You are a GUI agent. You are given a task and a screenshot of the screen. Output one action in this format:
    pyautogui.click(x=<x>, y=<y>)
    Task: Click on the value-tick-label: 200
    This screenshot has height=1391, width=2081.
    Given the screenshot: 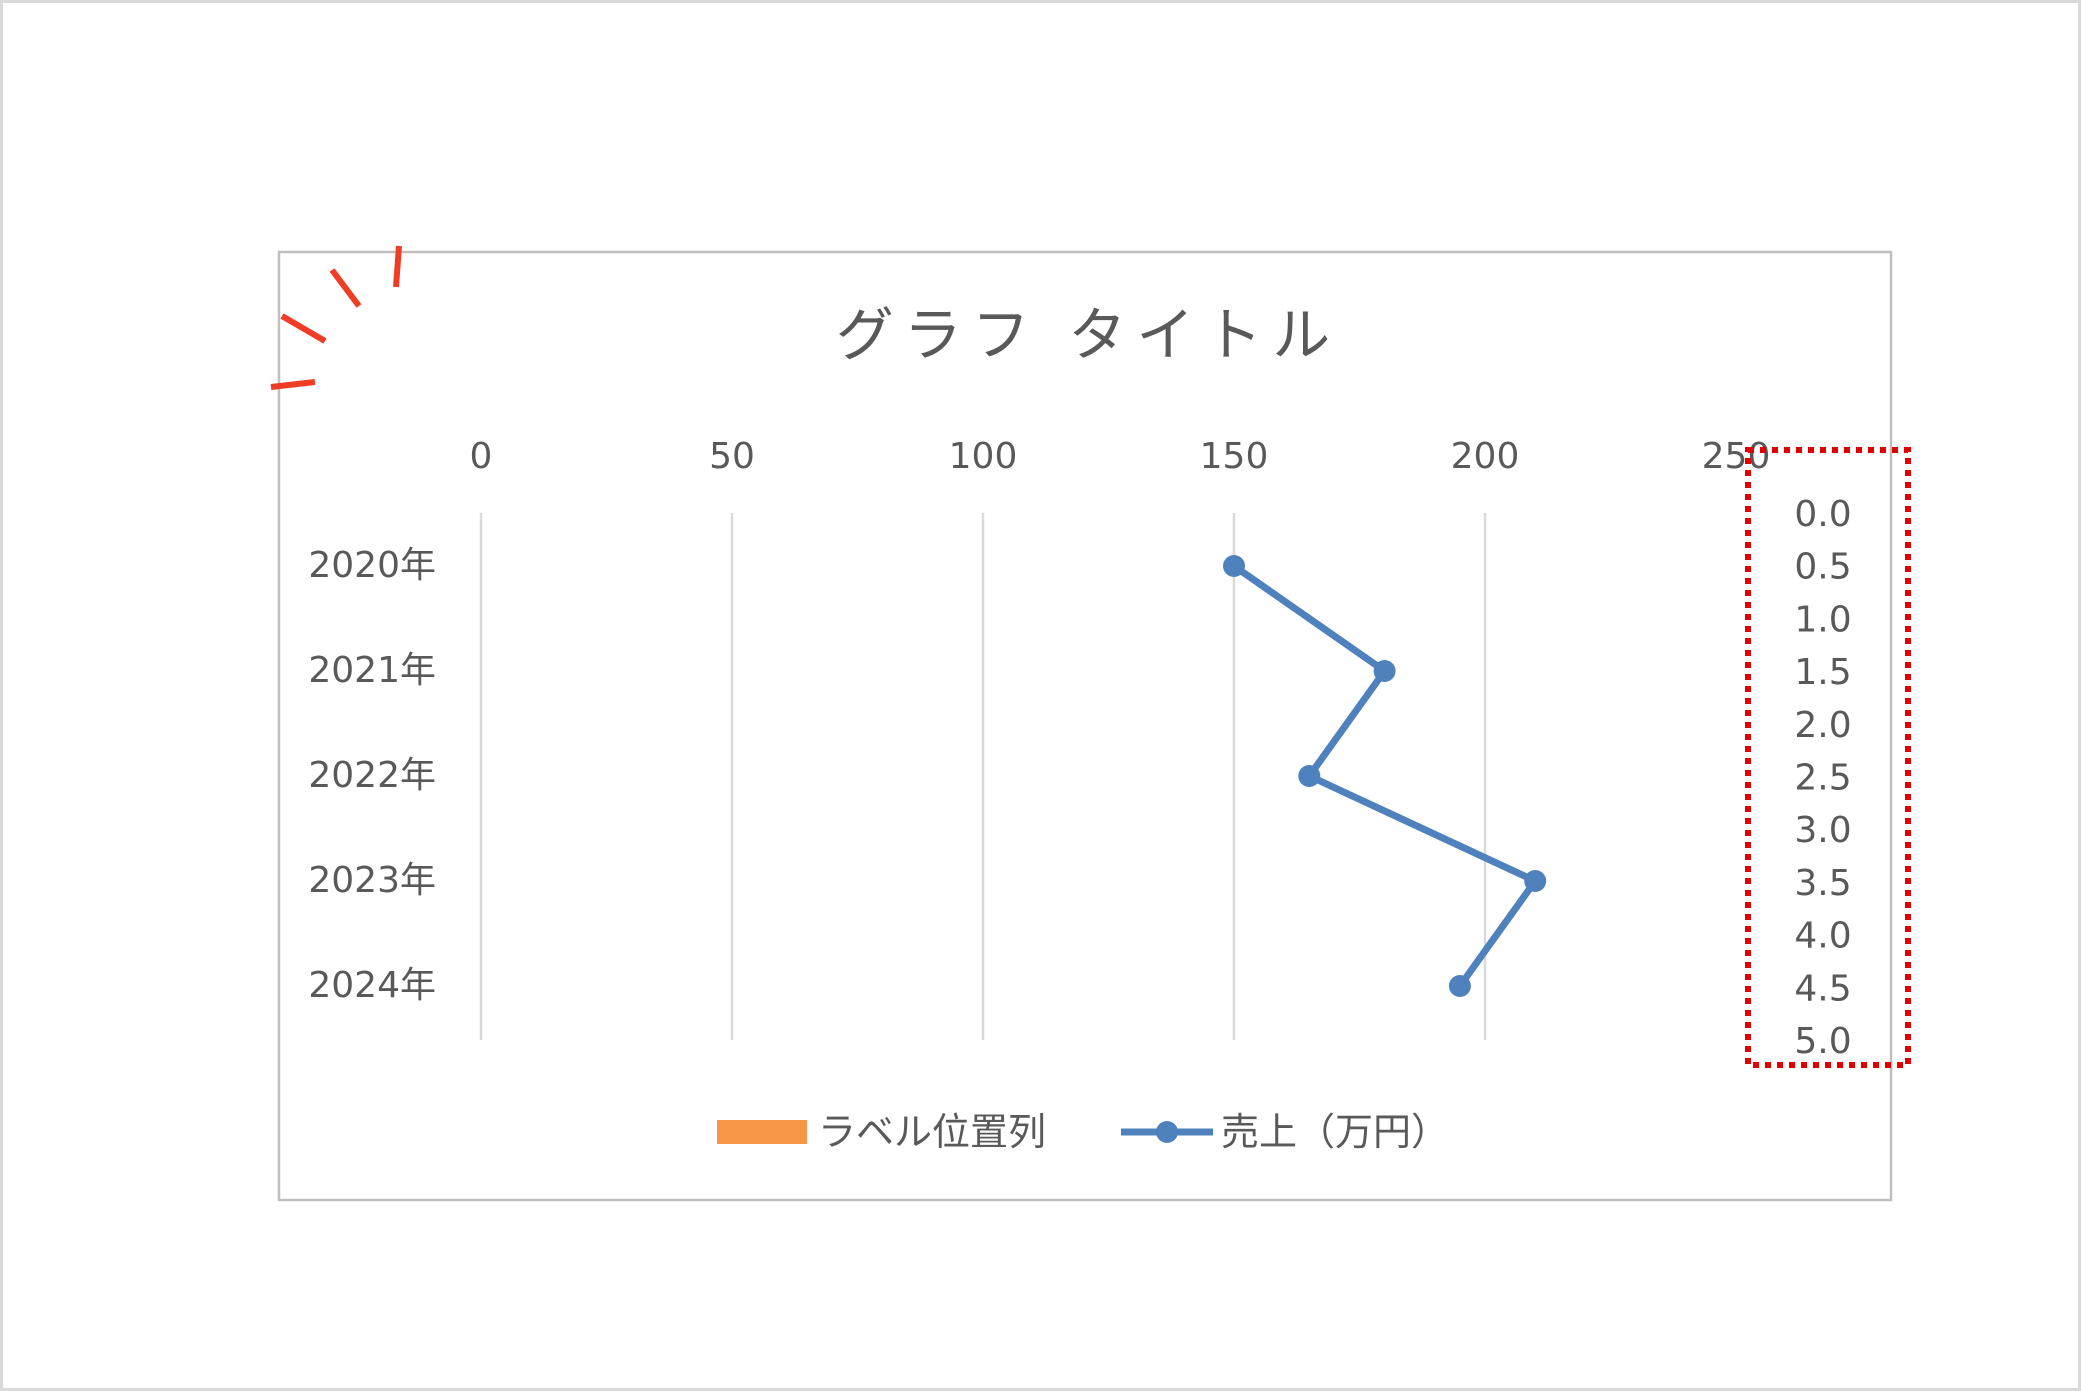 What is the action you would take?
    pyautogui.click(x=1485, y=456)
    